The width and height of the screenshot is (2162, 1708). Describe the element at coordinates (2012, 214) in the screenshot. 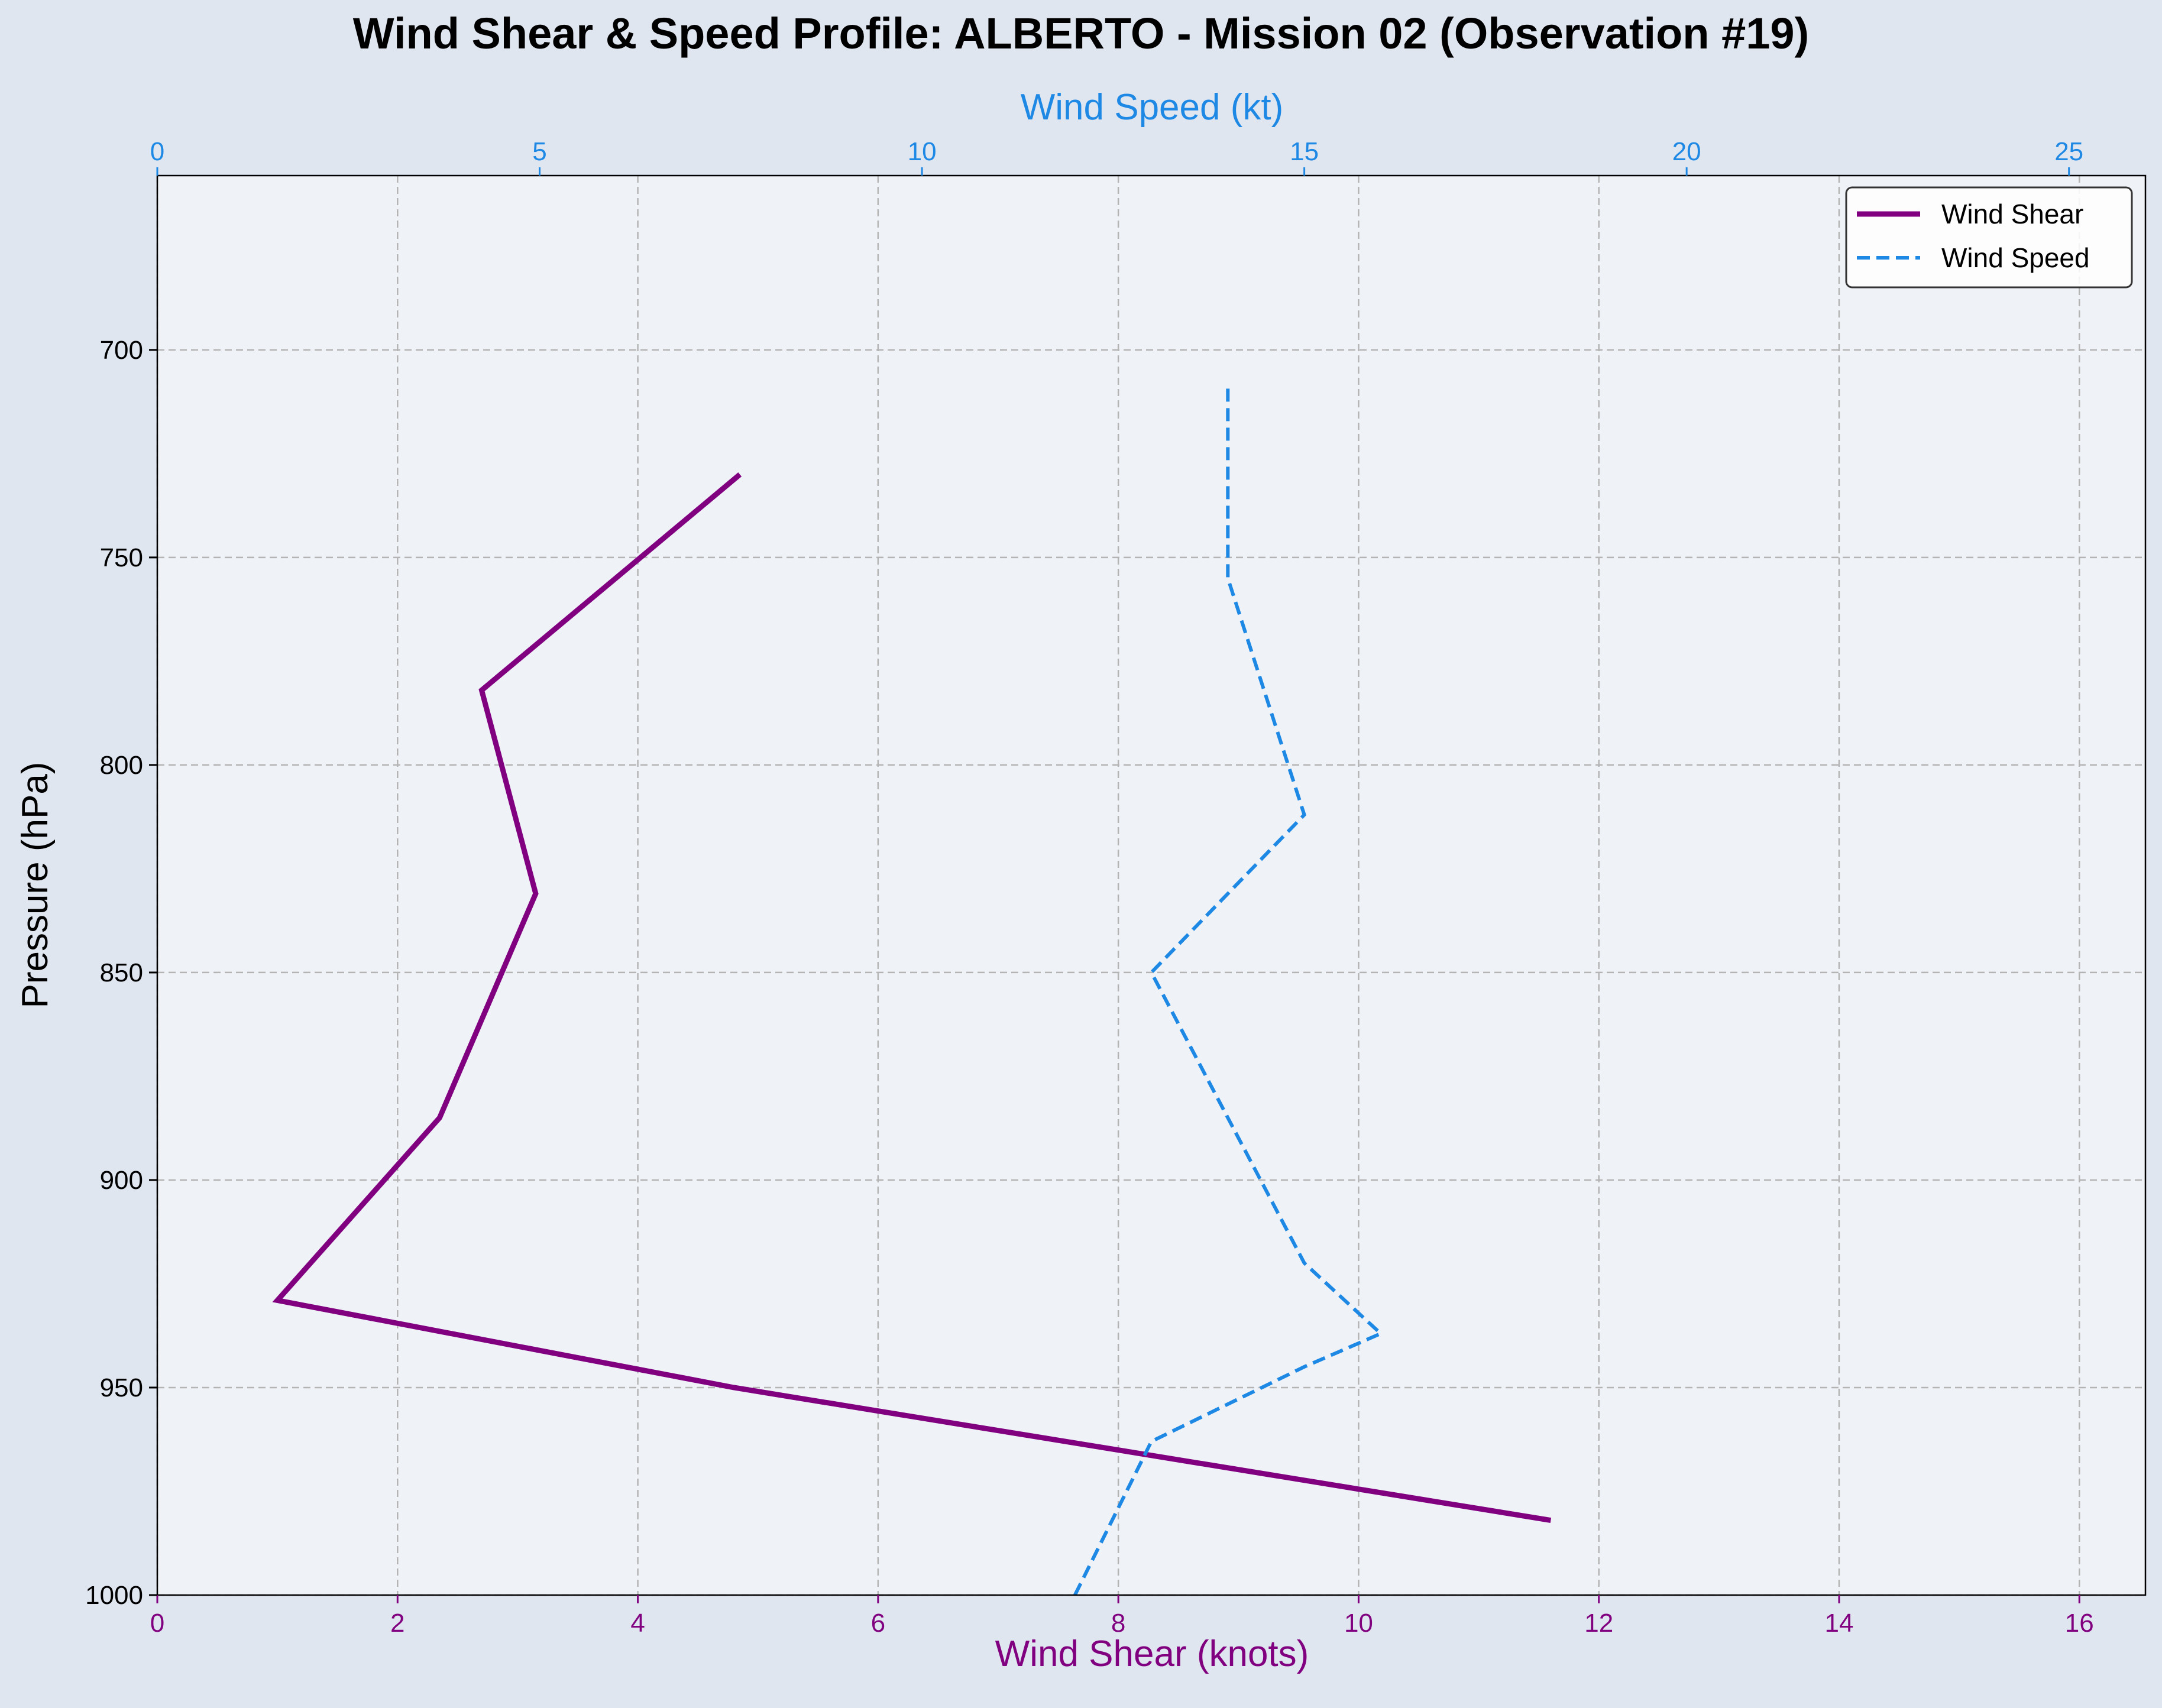

I see `legend-wind-shear-label: Wind Shear` at that location.